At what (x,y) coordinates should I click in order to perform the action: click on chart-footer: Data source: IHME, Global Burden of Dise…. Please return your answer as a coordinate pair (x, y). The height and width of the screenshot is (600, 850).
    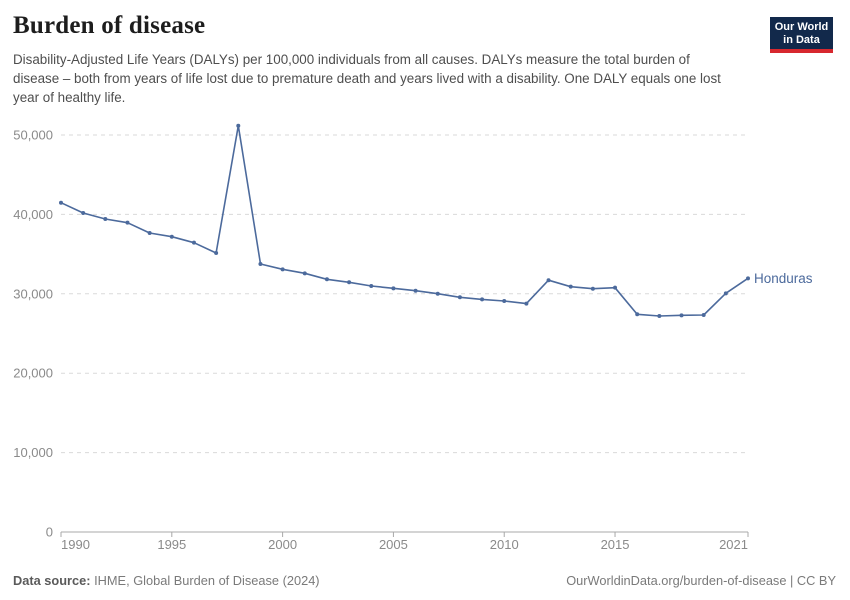
    Looking at the image, I should click on (424, 580).